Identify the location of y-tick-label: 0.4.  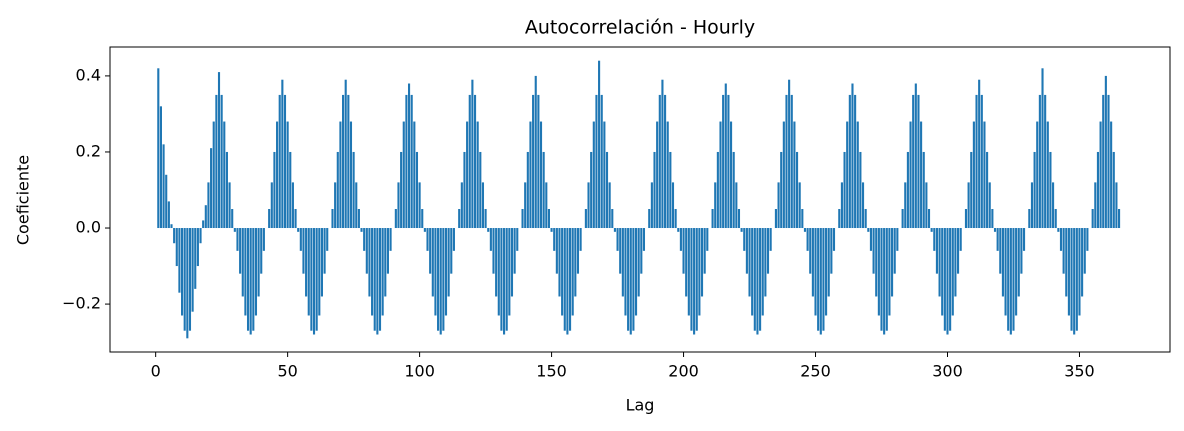
(88, 74).